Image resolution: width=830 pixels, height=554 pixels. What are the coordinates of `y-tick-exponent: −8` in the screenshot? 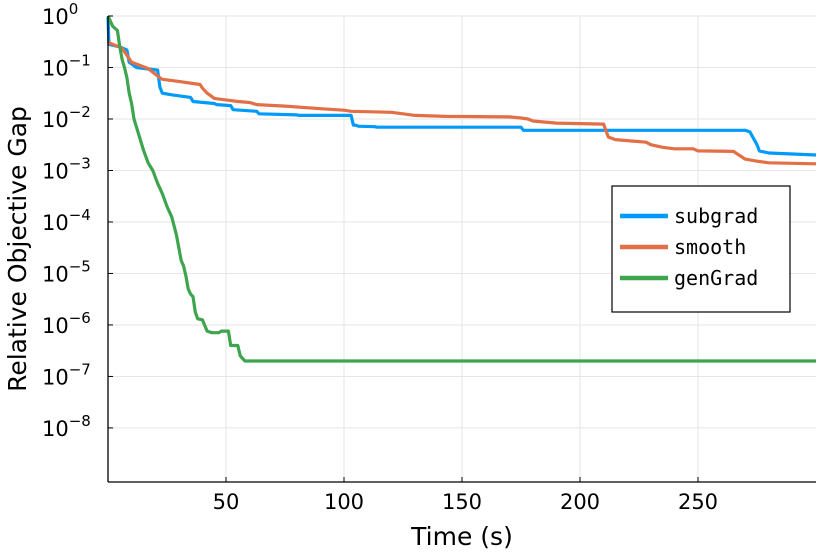 It's located at (80, 421).